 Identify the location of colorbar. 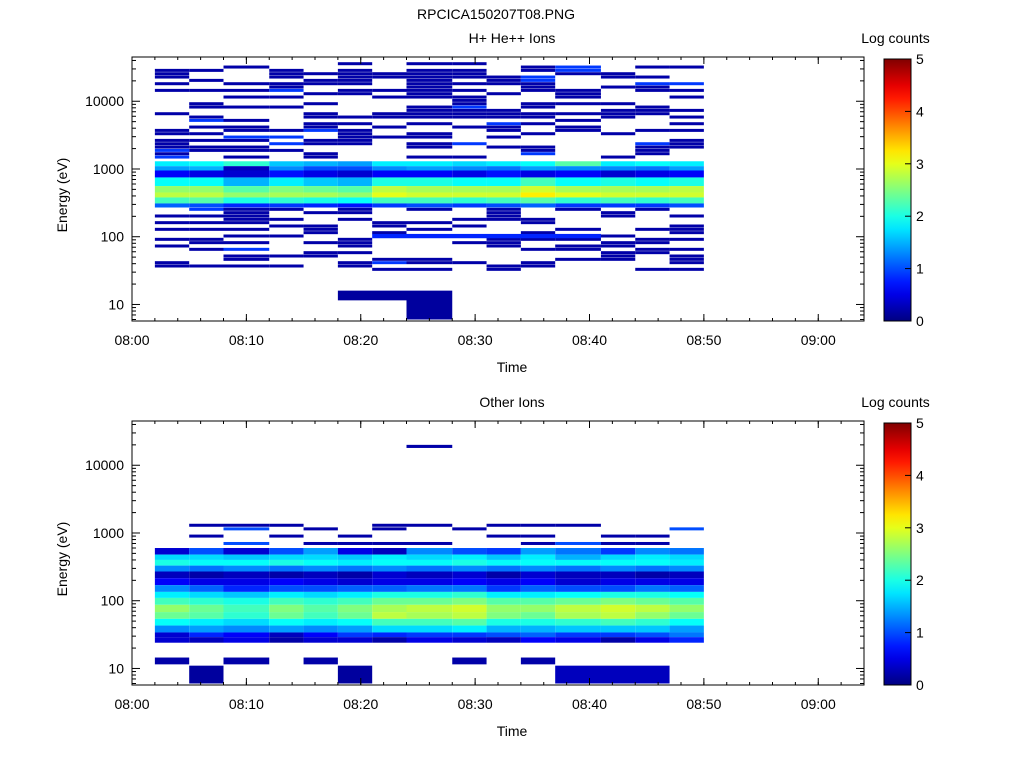
(897, 190).